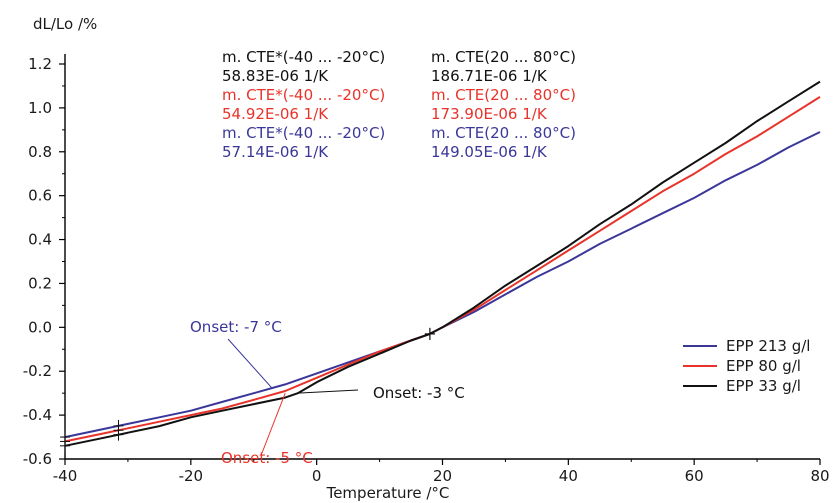 Image resolution: width=835 pixels, height=503 pixels. I want to click on x-axis-title: Temperature /°C, so click(388, 493).